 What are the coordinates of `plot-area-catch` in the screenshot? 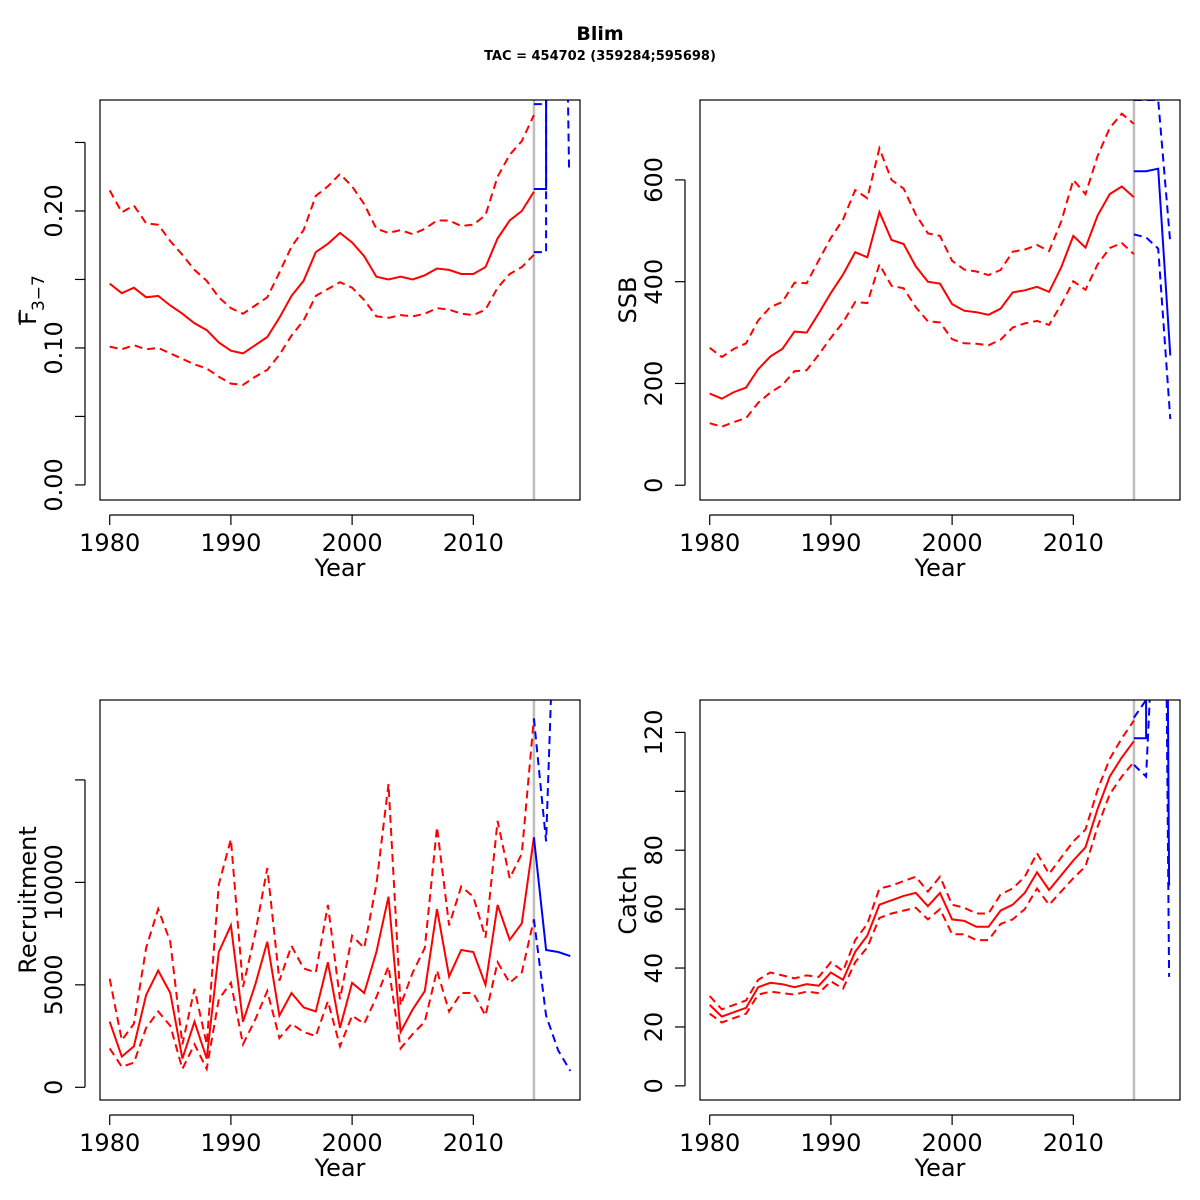 It's located at (939, 900).